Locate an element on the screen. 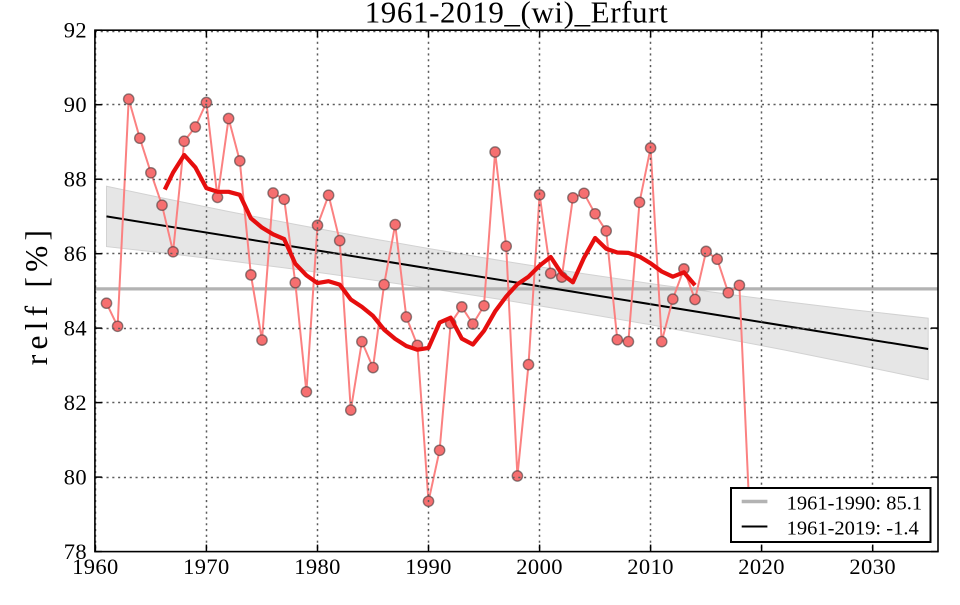 The image size is (960, 605). svg-text: 1980 is located at coordinates (317, 566).